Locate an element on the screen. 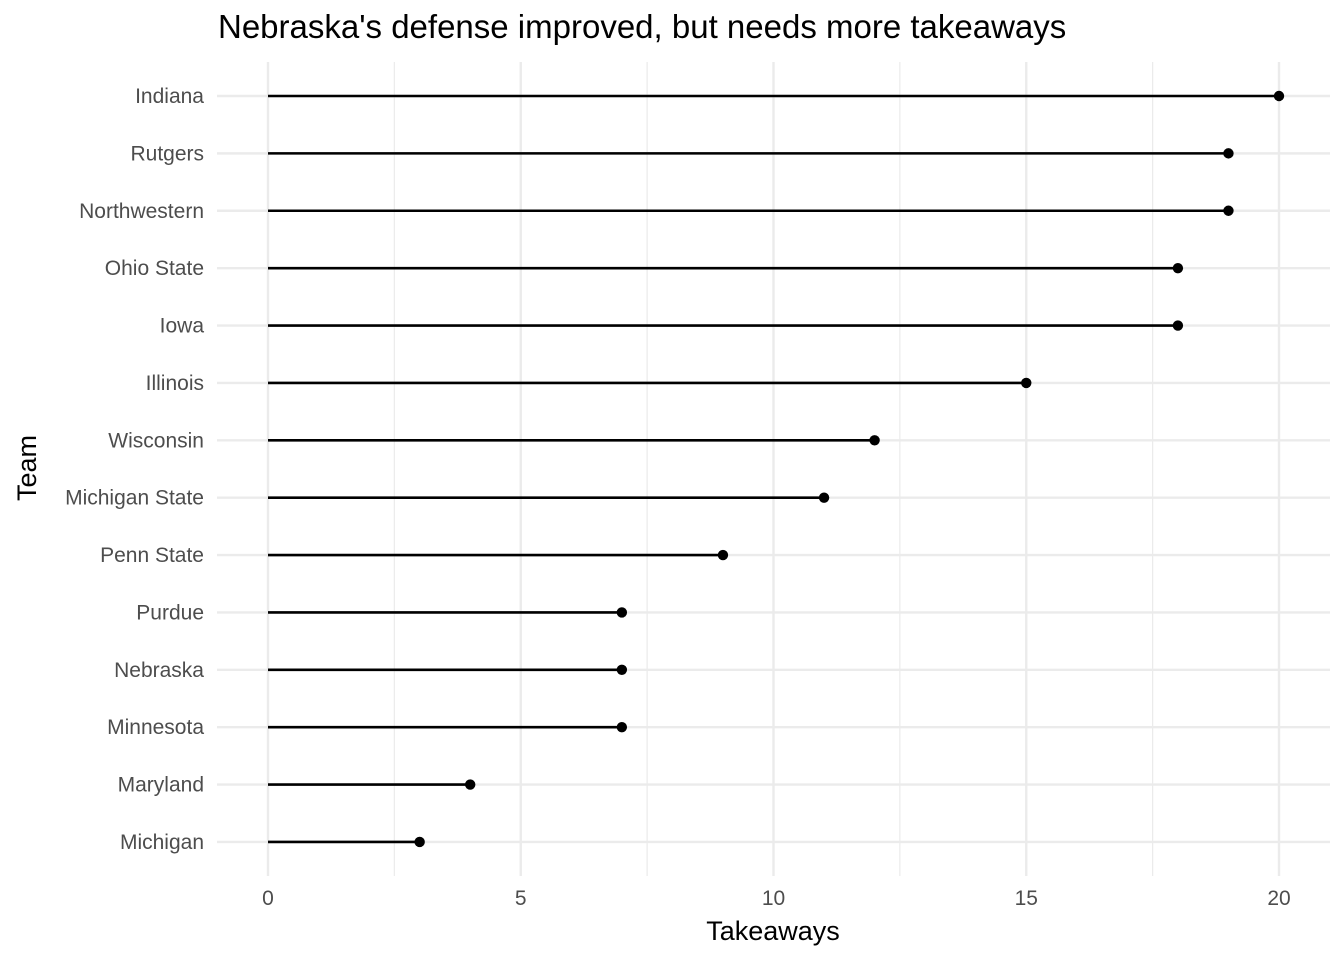 The image size is (1344, 960). x-tick-label: 10 is located at coordinates (773, 898).